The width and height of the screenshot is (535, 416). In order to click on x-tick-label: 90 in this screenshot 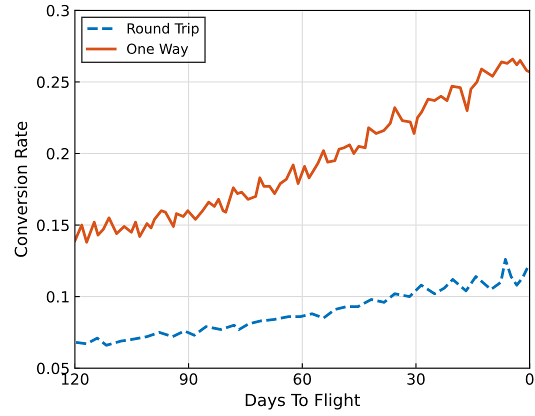, I will do `click(189, 379)`.